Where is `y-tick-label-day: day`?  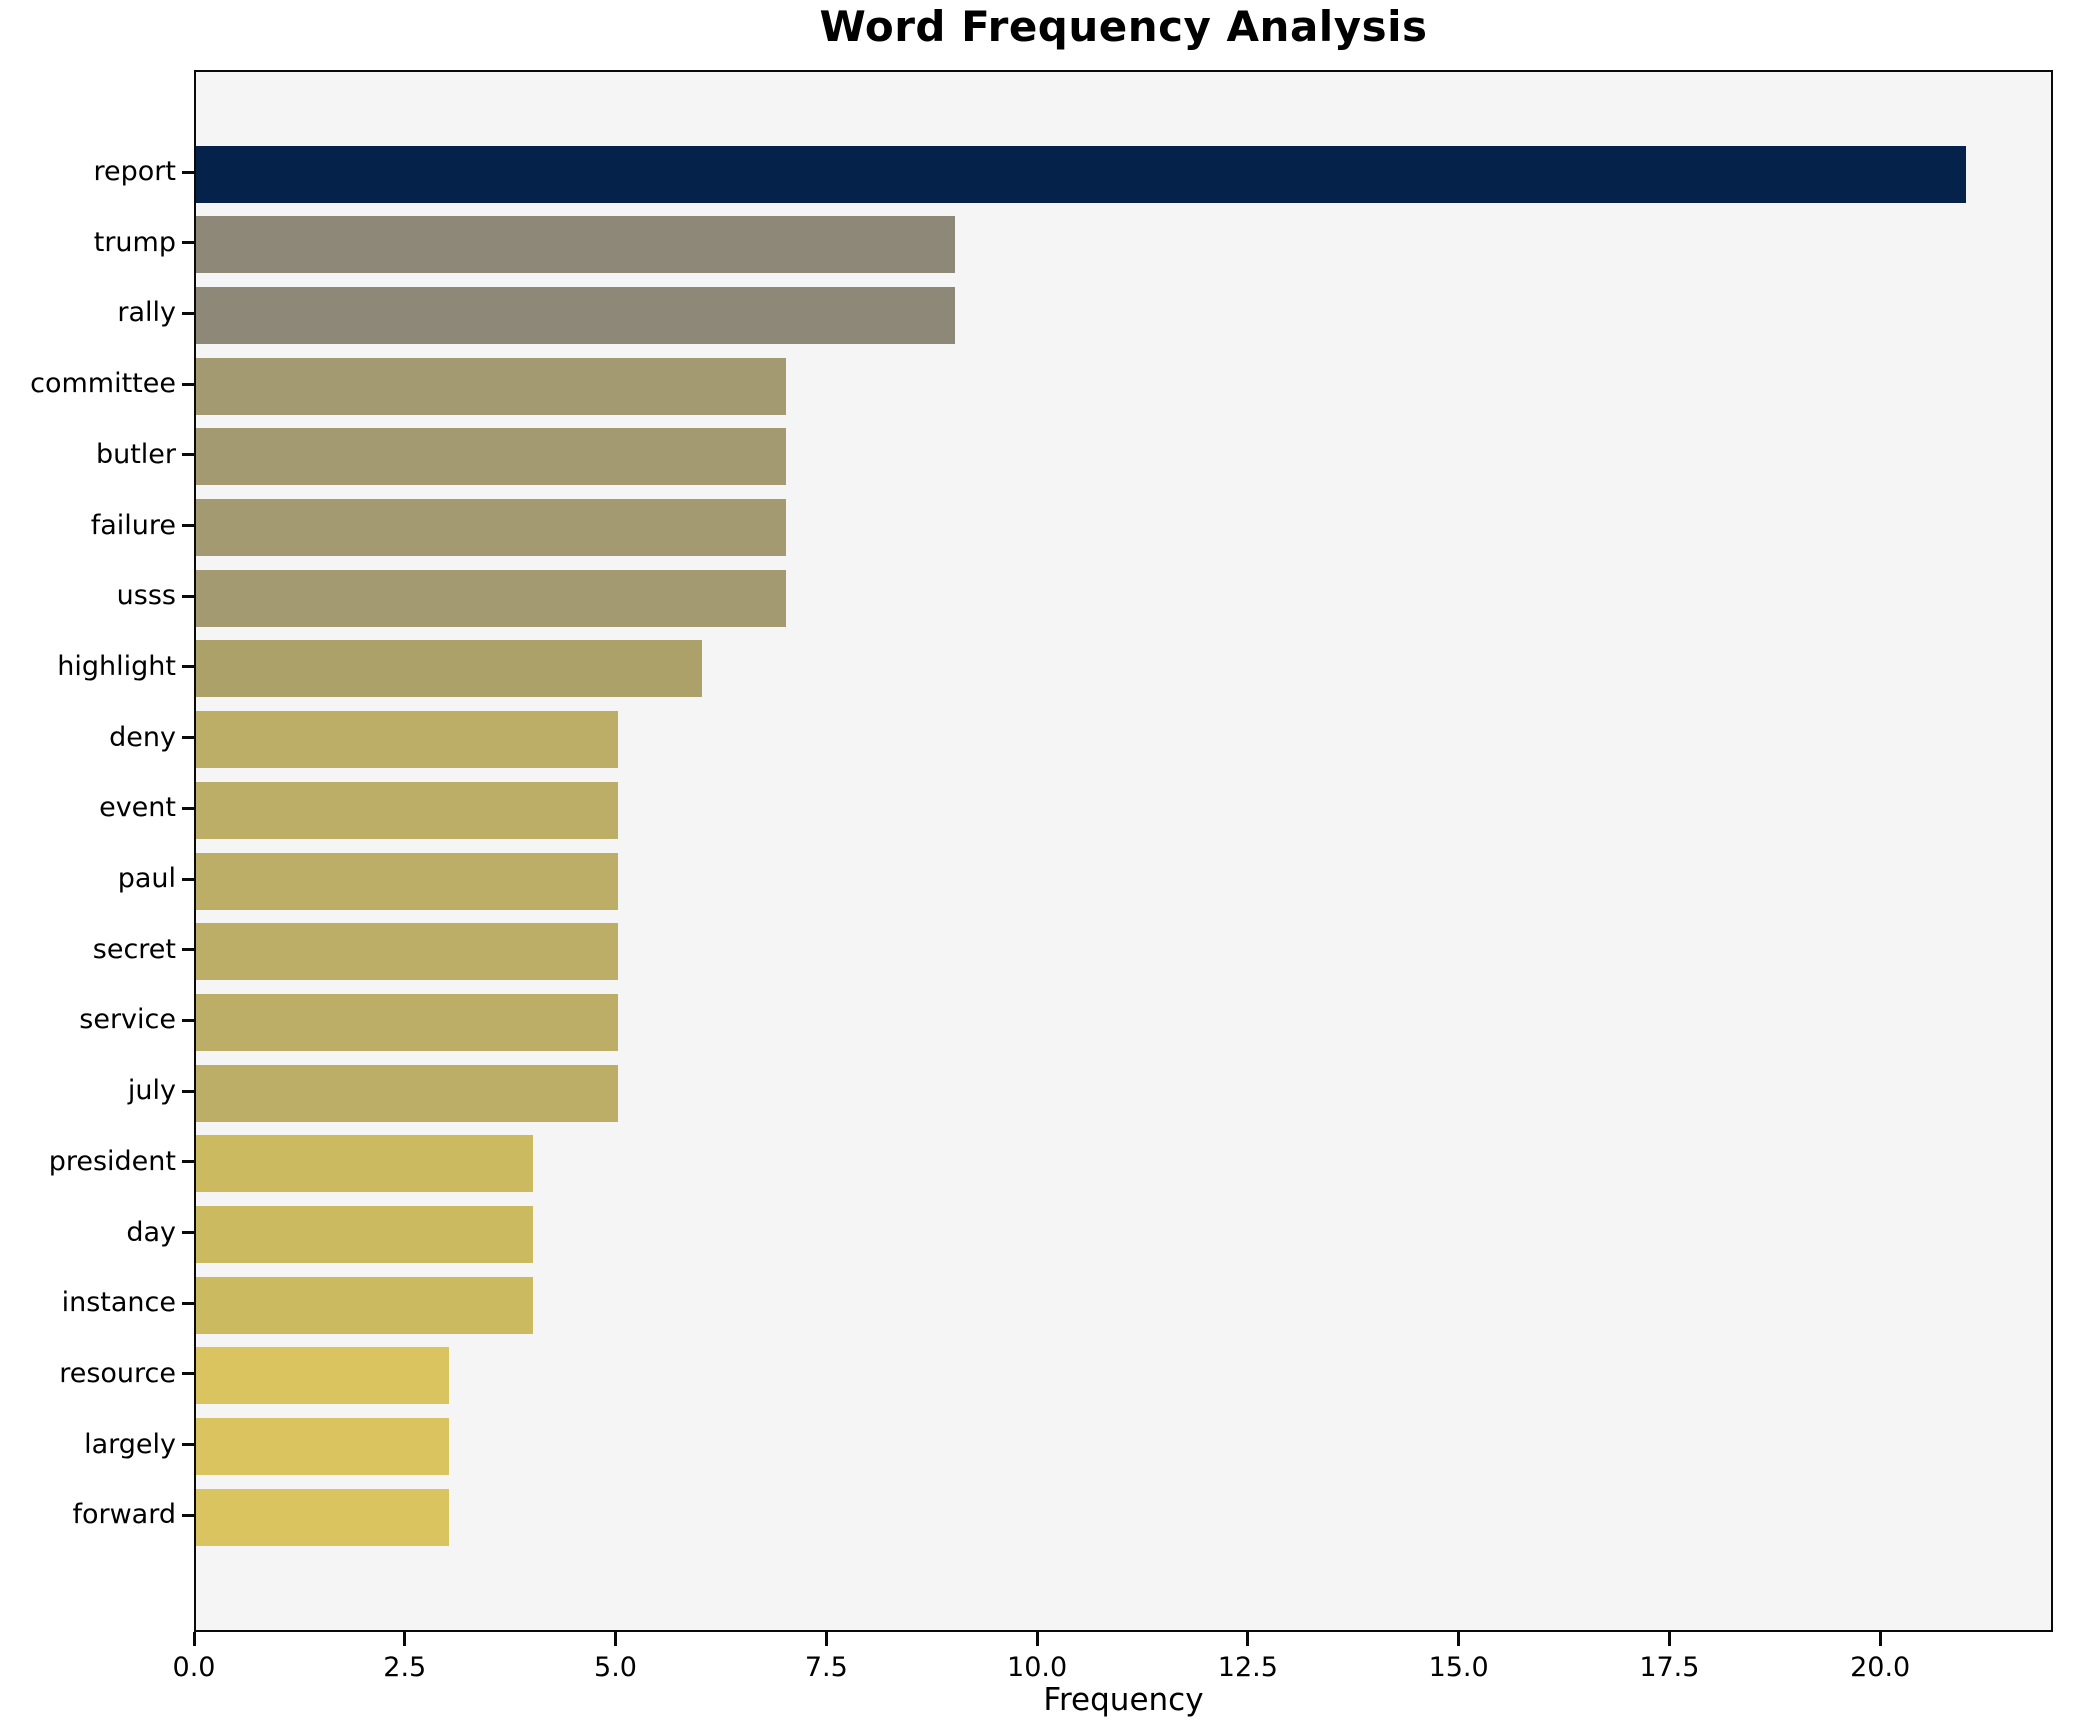 y-tick-label-day: day is located at coordinates (151, 1232).